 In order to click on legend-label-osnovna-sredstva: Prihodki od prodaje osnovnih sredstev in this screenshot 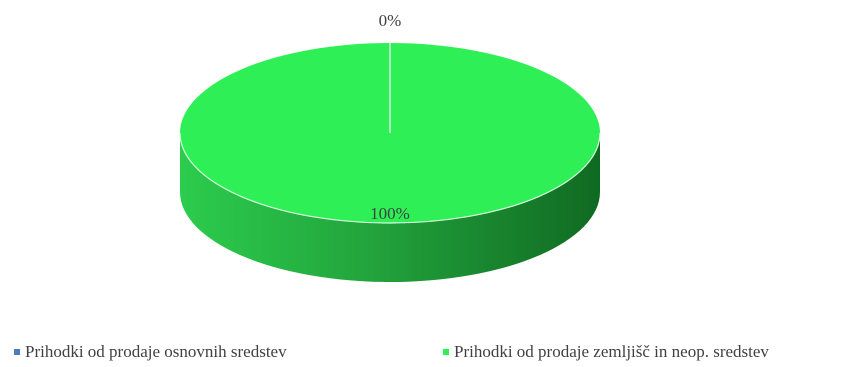, I will do `click(156, 351)`.